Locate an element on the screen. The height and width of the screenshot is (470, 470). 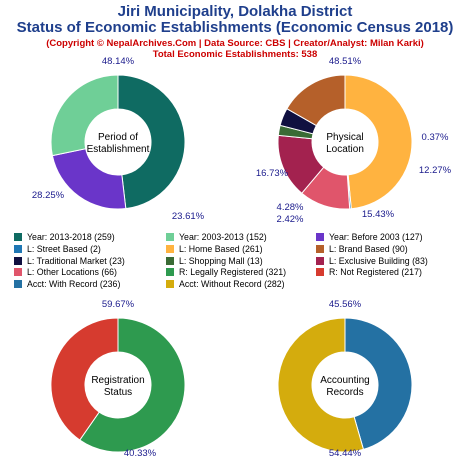
slice-percent-label: 45.56% is located at coordinates (345, 304).